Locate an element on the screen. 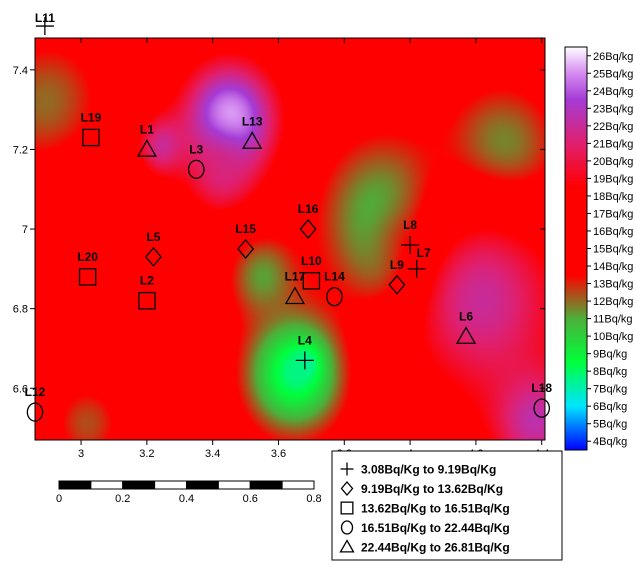  station-label: L16 is located at coordinates (308, 209).